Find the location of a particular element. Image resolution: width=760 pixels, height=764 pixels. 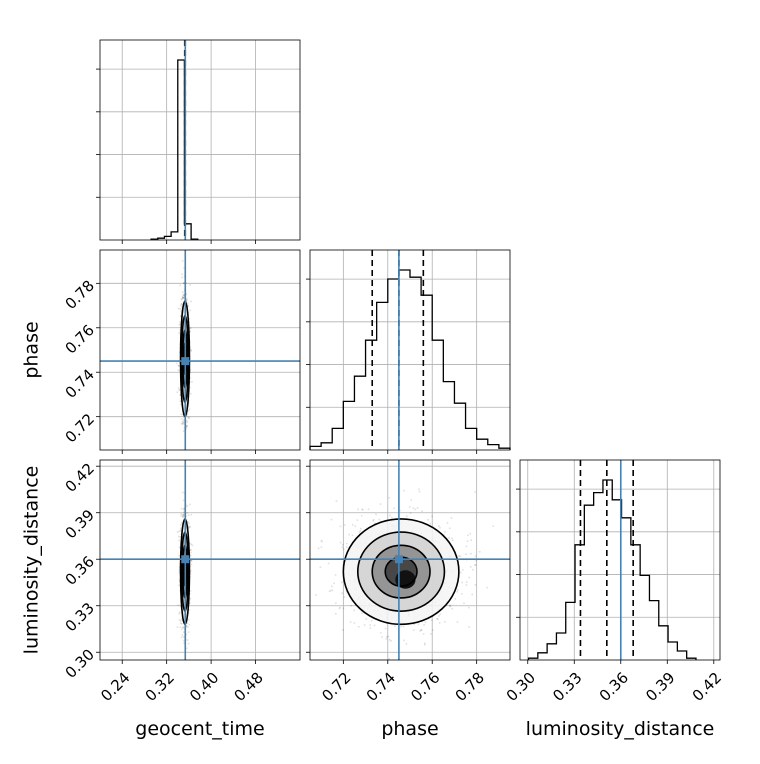

y-tick-label: 0.78 is located at coordinates (80, 295).